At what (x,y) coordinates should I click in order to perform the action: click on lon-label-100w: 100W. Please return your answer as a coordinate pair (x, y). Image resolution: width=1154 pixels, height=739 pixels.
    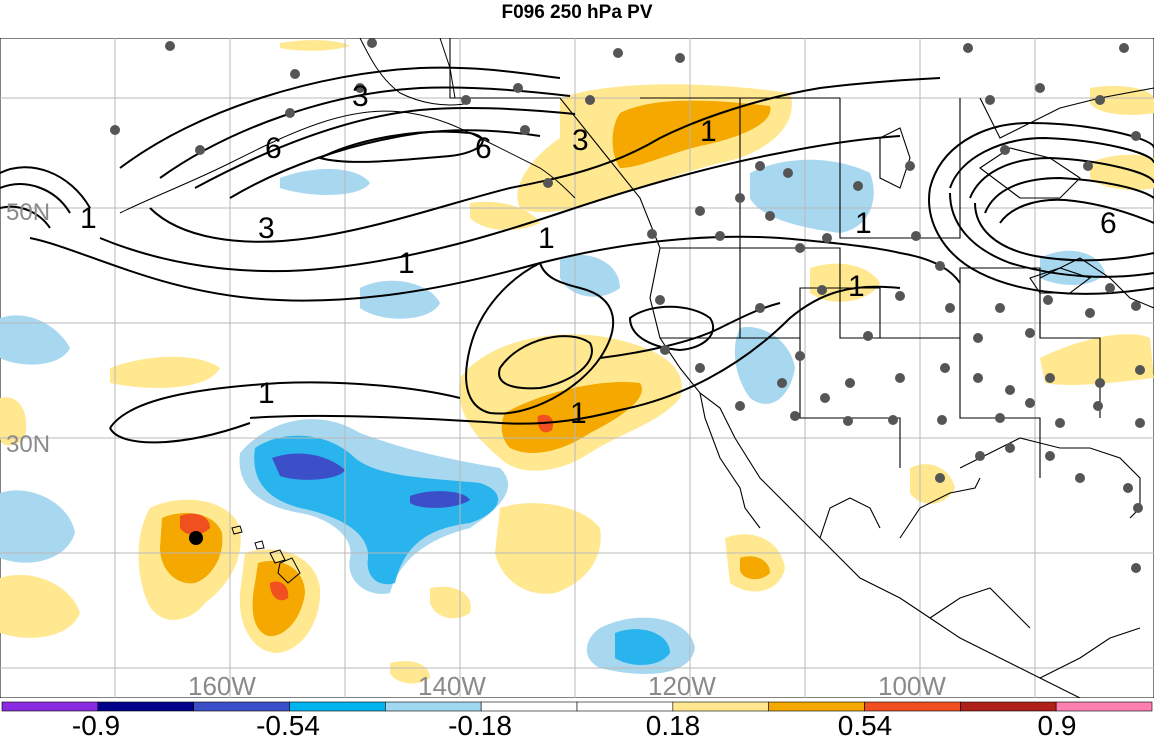
    Looking at the image, I should click on (912, 684).